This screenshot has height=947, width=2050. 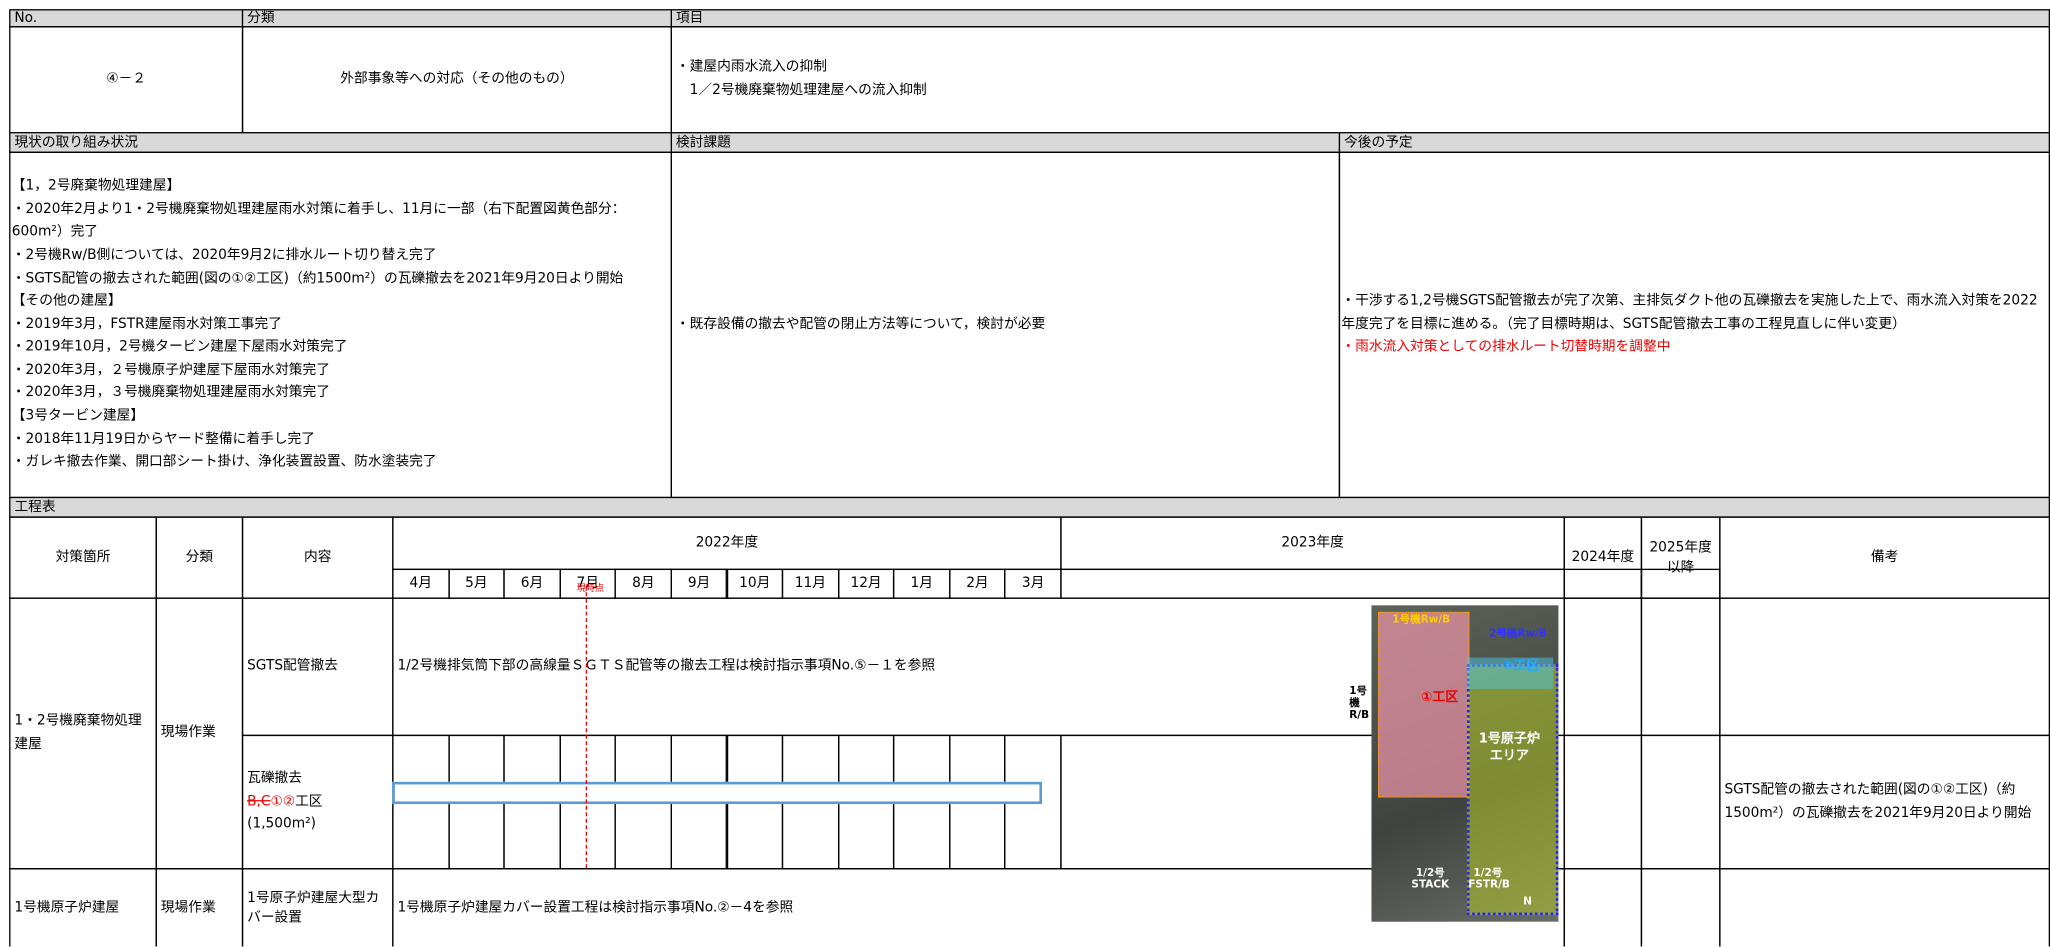 What do you see at coordinates (801, 90) in the screenshot?
I see `item-line: 1／2号機廃棄物処理建屋への流入抑制` at bounding box center [801, 90].